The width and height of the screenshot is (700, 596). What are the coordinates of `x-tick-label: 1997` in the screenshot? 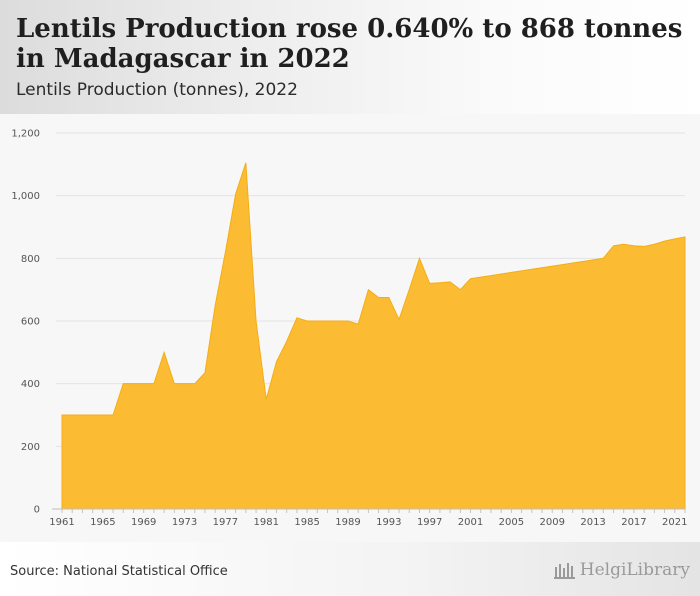 It's located at (429, 522).